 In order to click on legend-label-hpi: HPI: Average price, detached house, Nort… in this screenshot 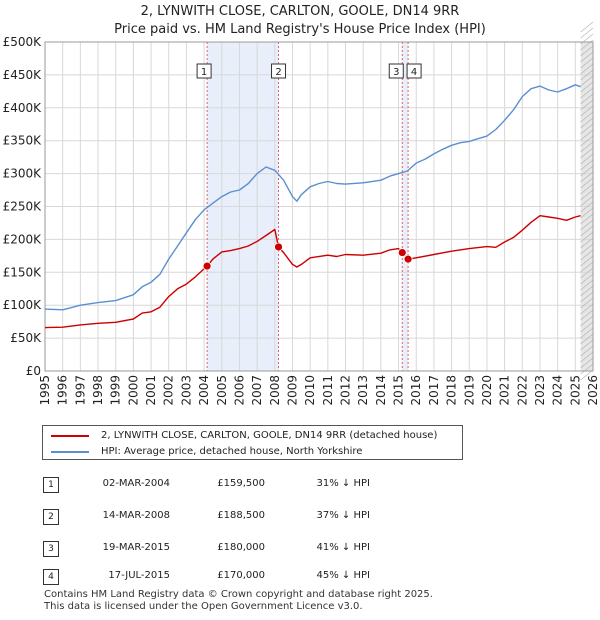, I will do `click(232, 451)`.